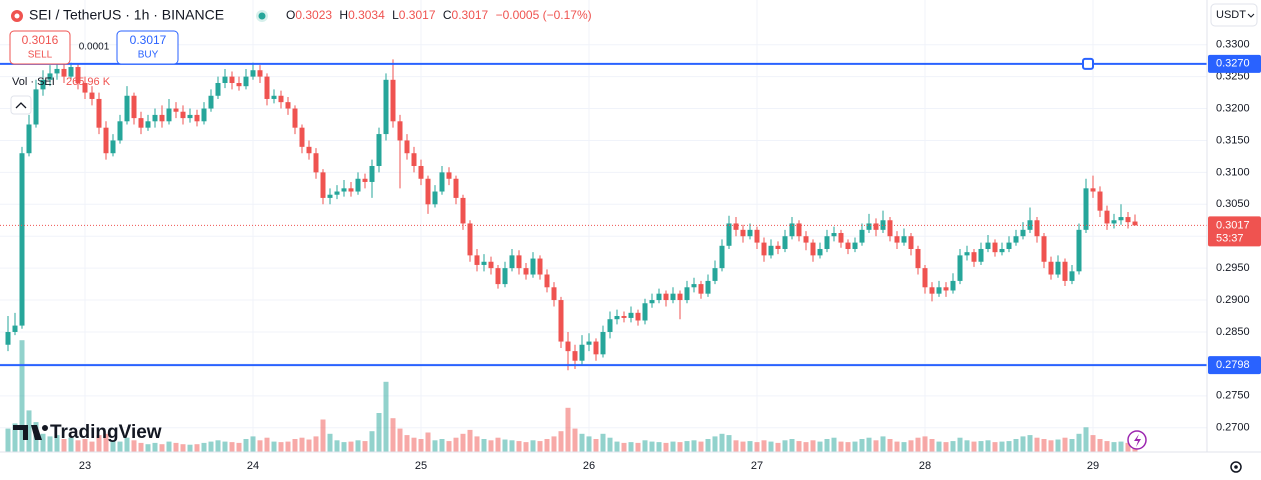 The height and width of the screenshot is (480, 1261). Describe the element at coordinates (1233, 300) in the screenshot. I see `y-tick-label: 0.2900` at that location.